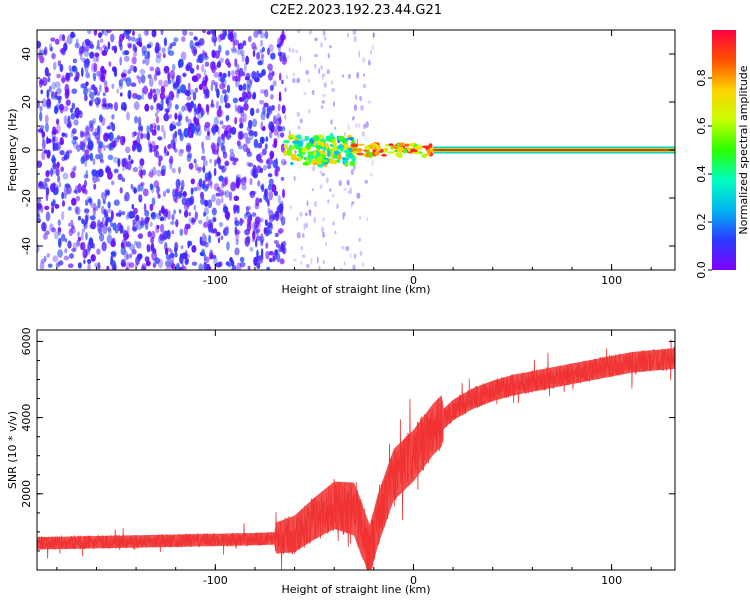 This screenshot has width=750, height=600. Describe the element at coordinates (701, 174) in the screenshot. I see `colorbar-tick-label: 0.4` at that location.